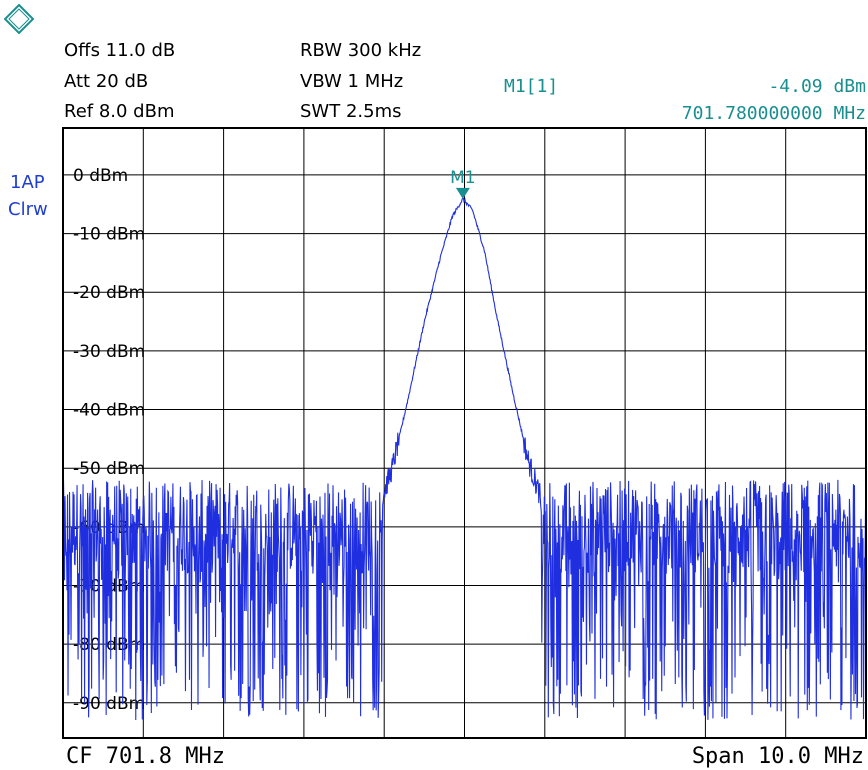  What do you see at coordinates (351, 111) in the screenshot?
I see `sweep-time-label: SWT 2.5ms` at bounding box center [351, 111].